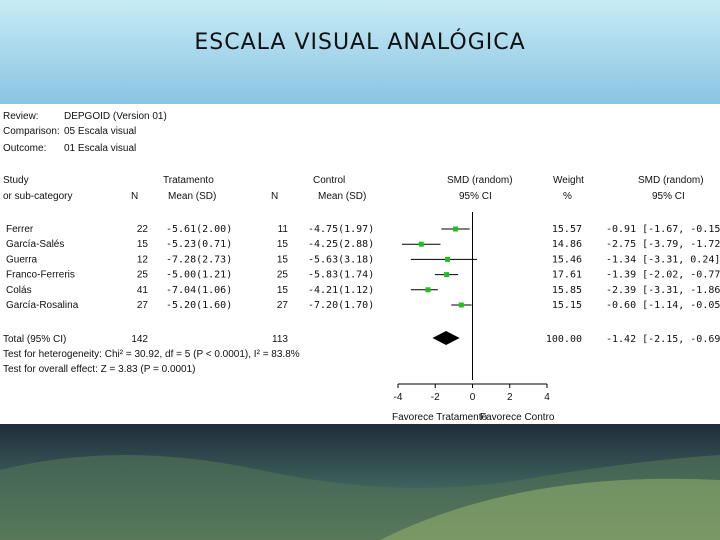 The image size is (720, 540). Describe the element at coordinates (671, 180) in the screenshot. I see `header-smd-right: SMD (random)` at that location.